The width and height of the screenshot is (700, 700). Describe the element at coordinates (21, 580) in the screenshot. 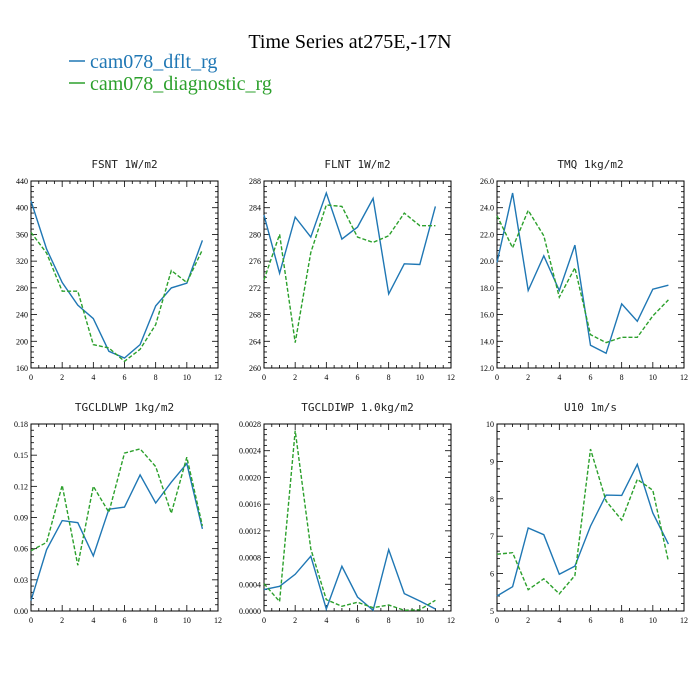

I see `y-tick-label: 0.03` at that location.